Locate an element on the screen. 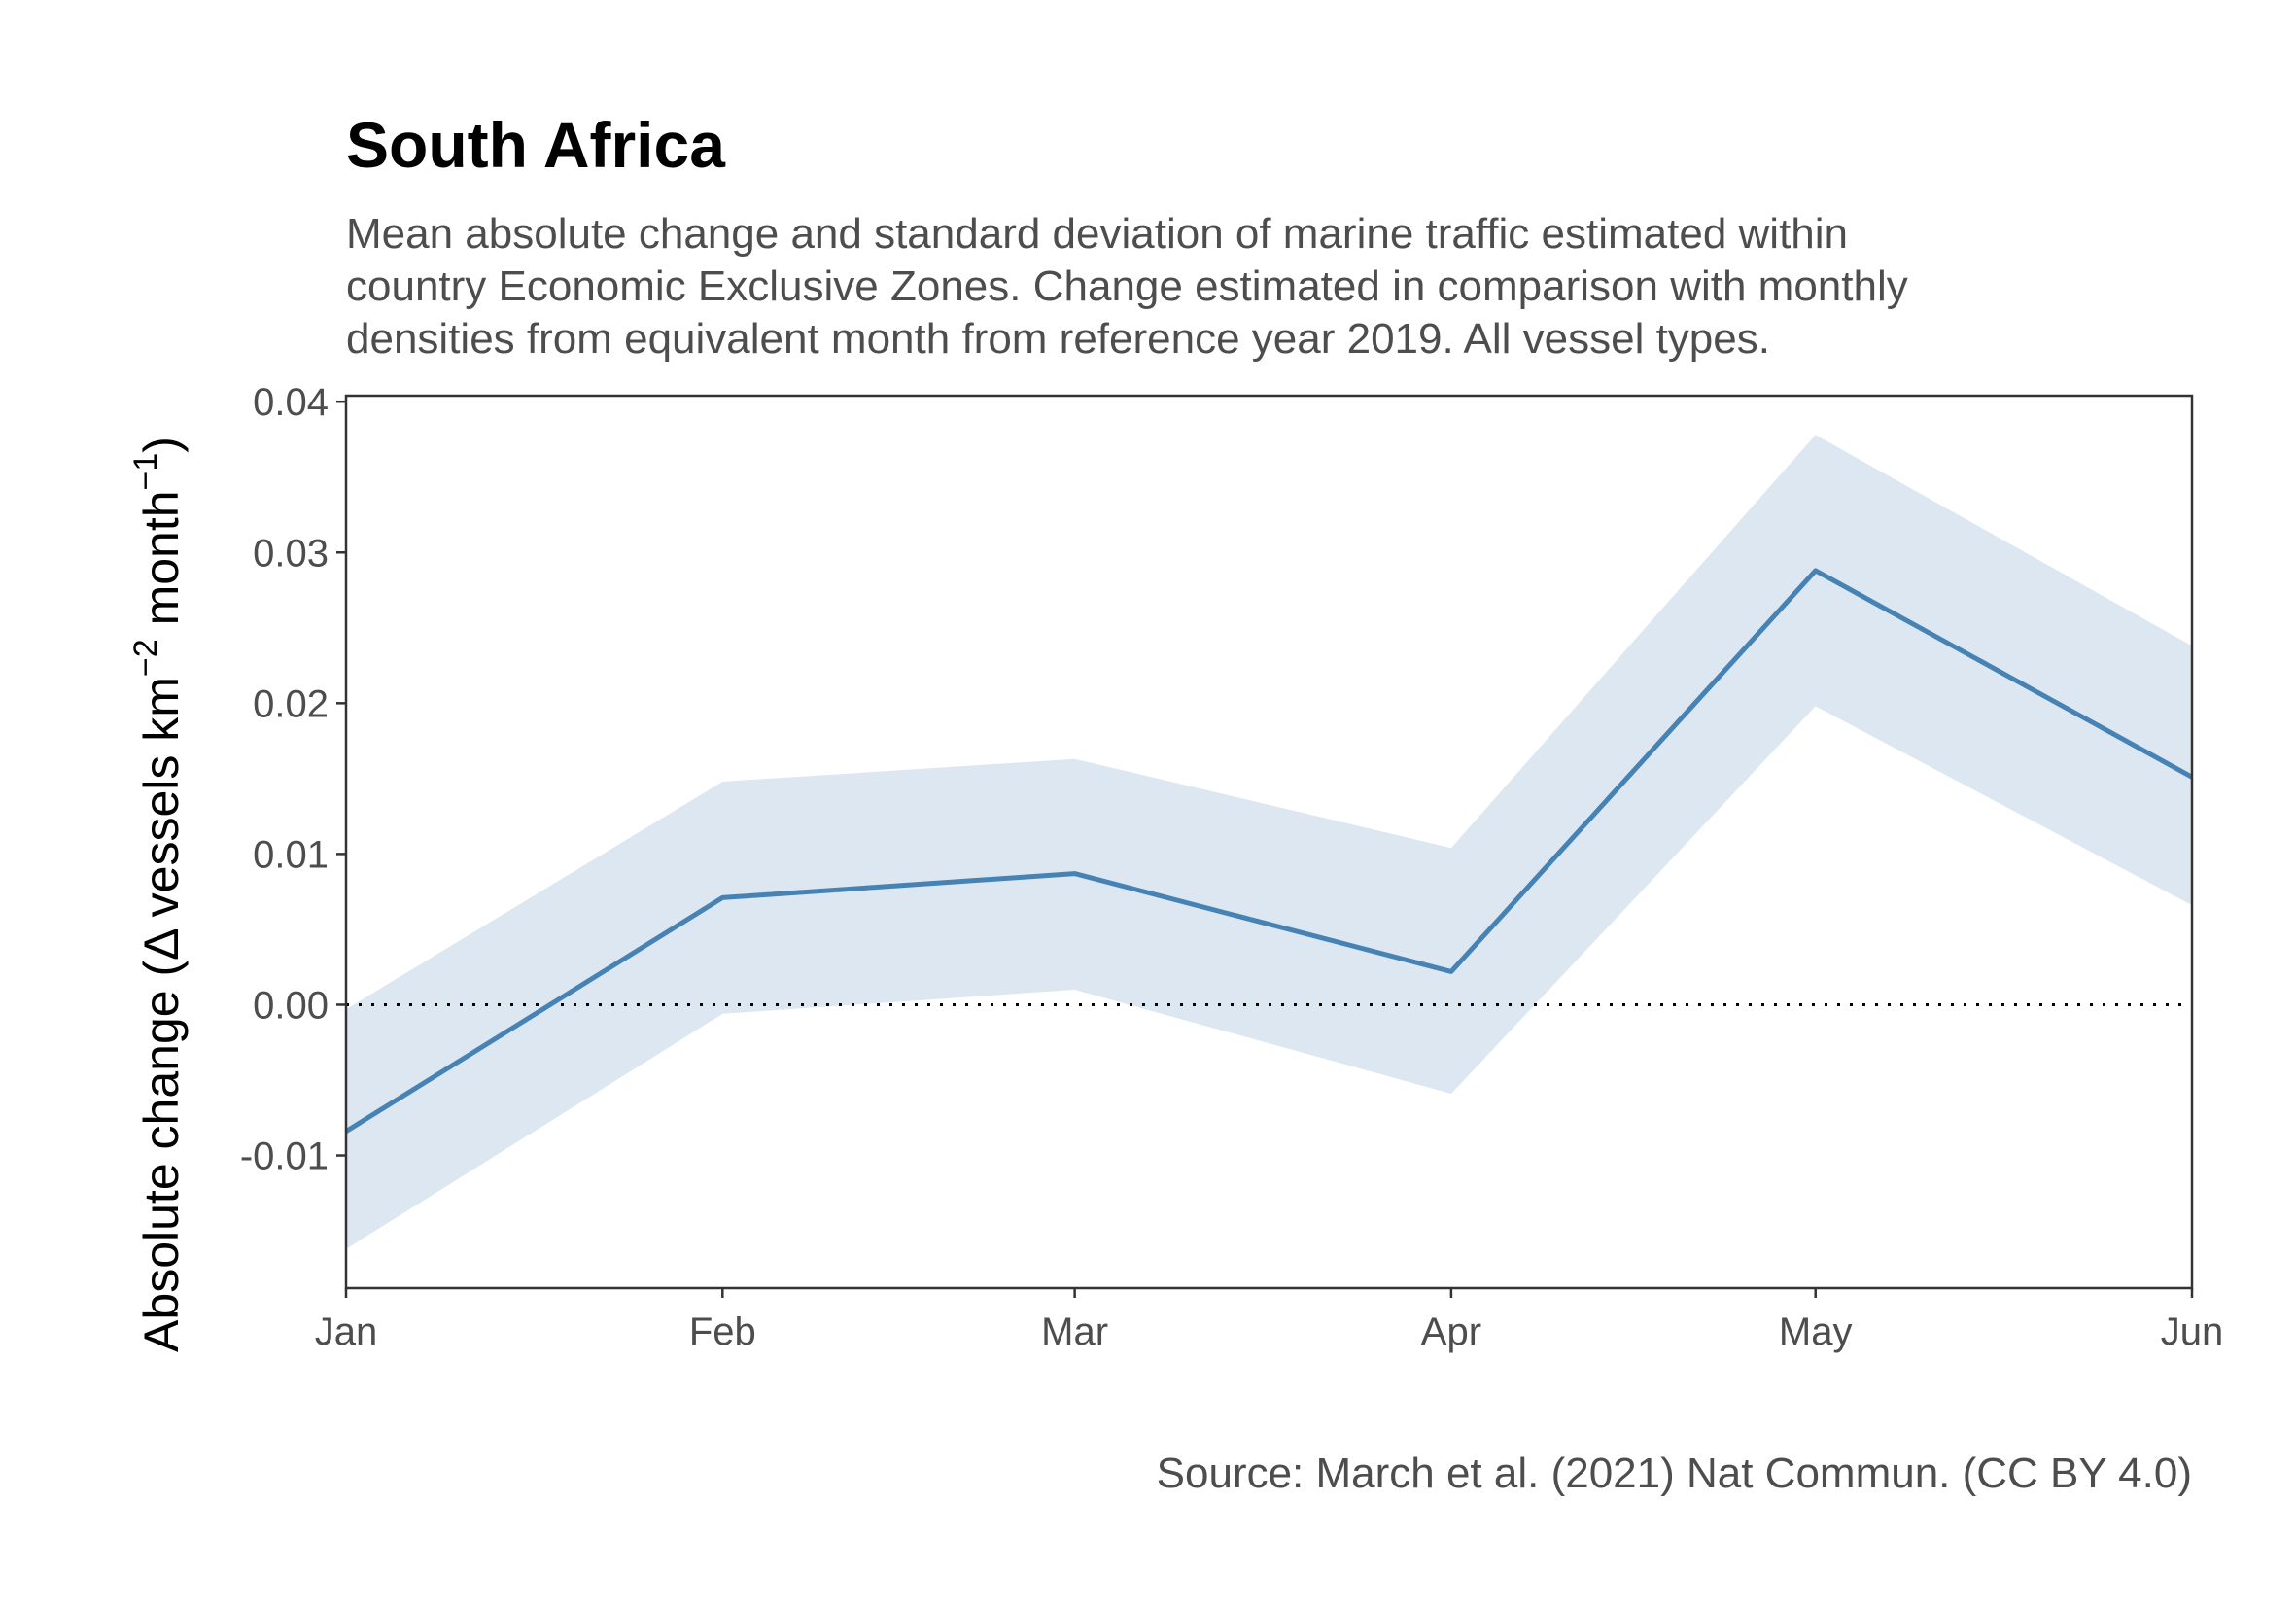  y-axis-label: Absolute change (Δ vessels km−2 month−1) is located at coordinates (158, 894).